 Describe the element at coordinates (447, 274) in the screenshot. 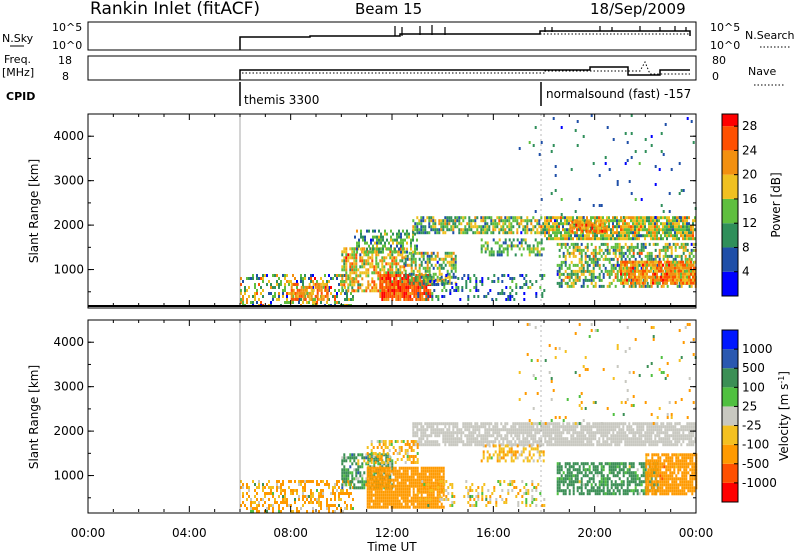

I see `power-cell-r4` at that location.